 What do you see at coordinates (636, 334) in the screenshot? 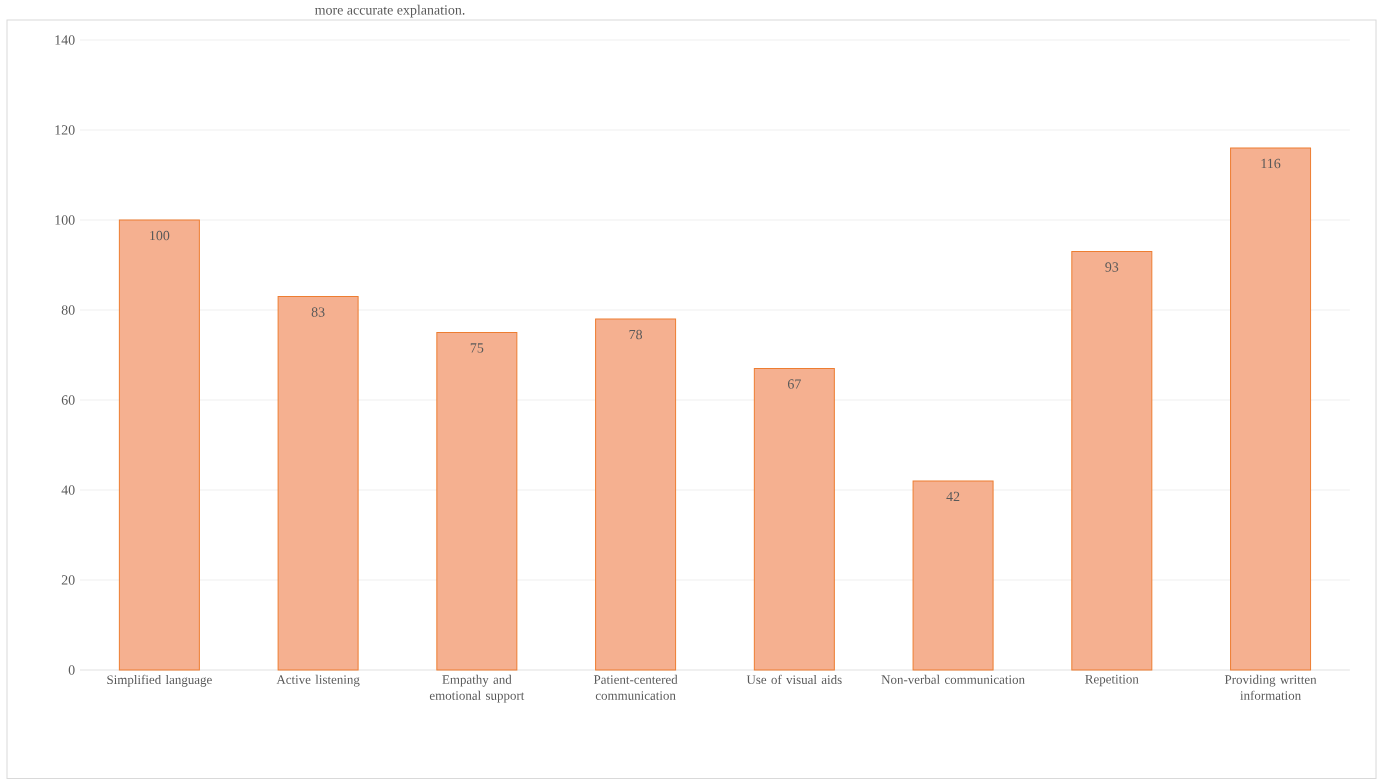
I see `data-label: 78` at bounding box center [636, 334].